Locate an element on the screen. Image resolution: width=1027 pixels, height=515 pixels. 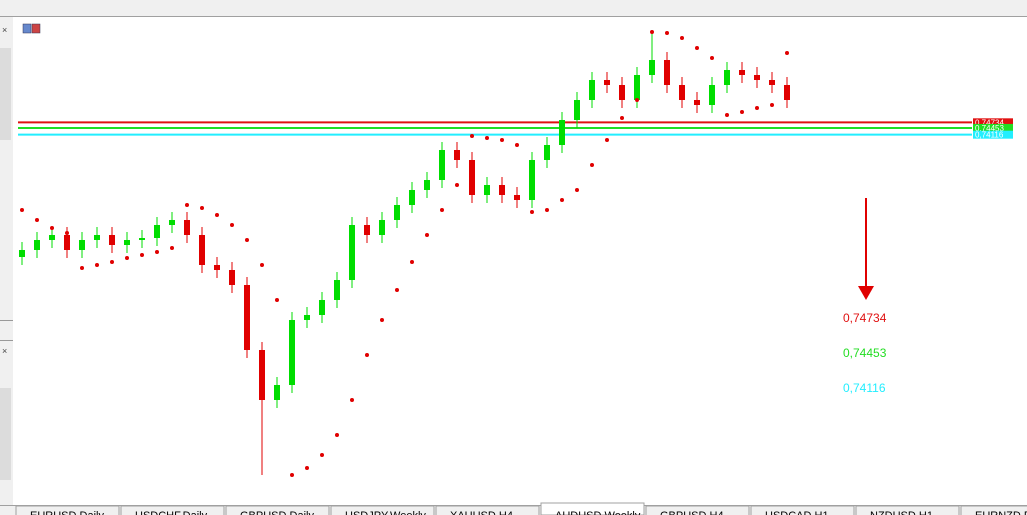
level-price-tag: 0,74453 is located at coordinates (989, 128).